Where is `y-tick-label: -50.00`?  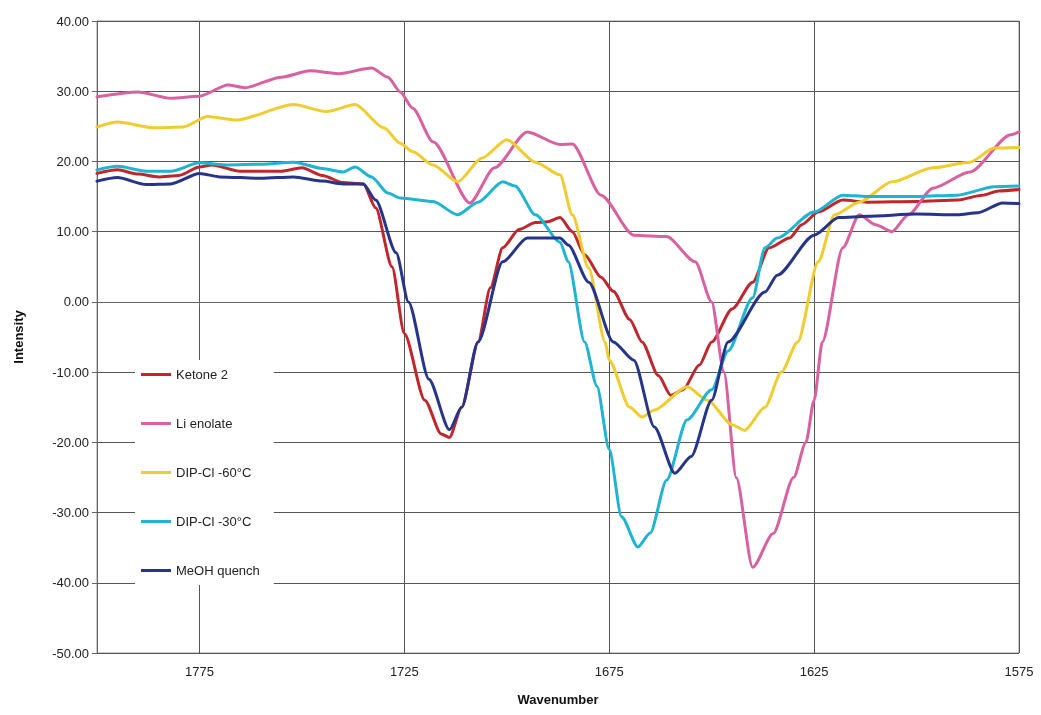
y-tick-label: -50.00 is located at coordinates (70, 653).